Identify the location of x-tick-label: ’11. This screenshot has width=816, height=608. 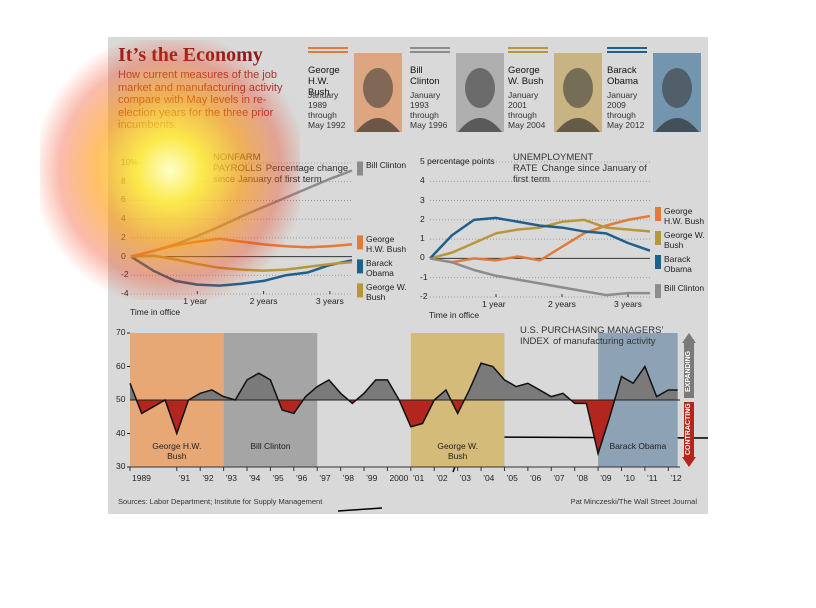
(652, 478).